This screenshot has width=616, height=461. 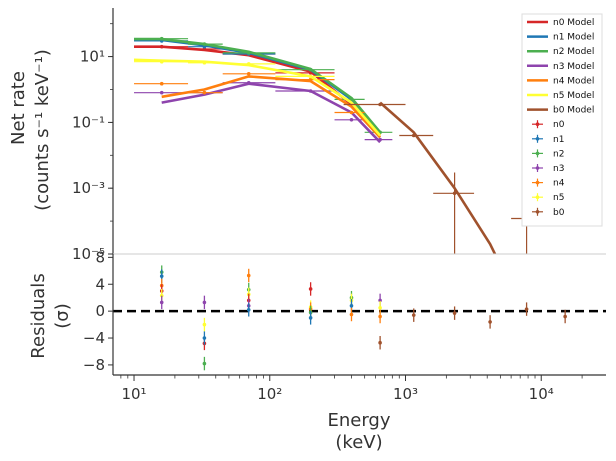 I want to click on x-tick-label: 10⁴, so click(x=541, y=394).